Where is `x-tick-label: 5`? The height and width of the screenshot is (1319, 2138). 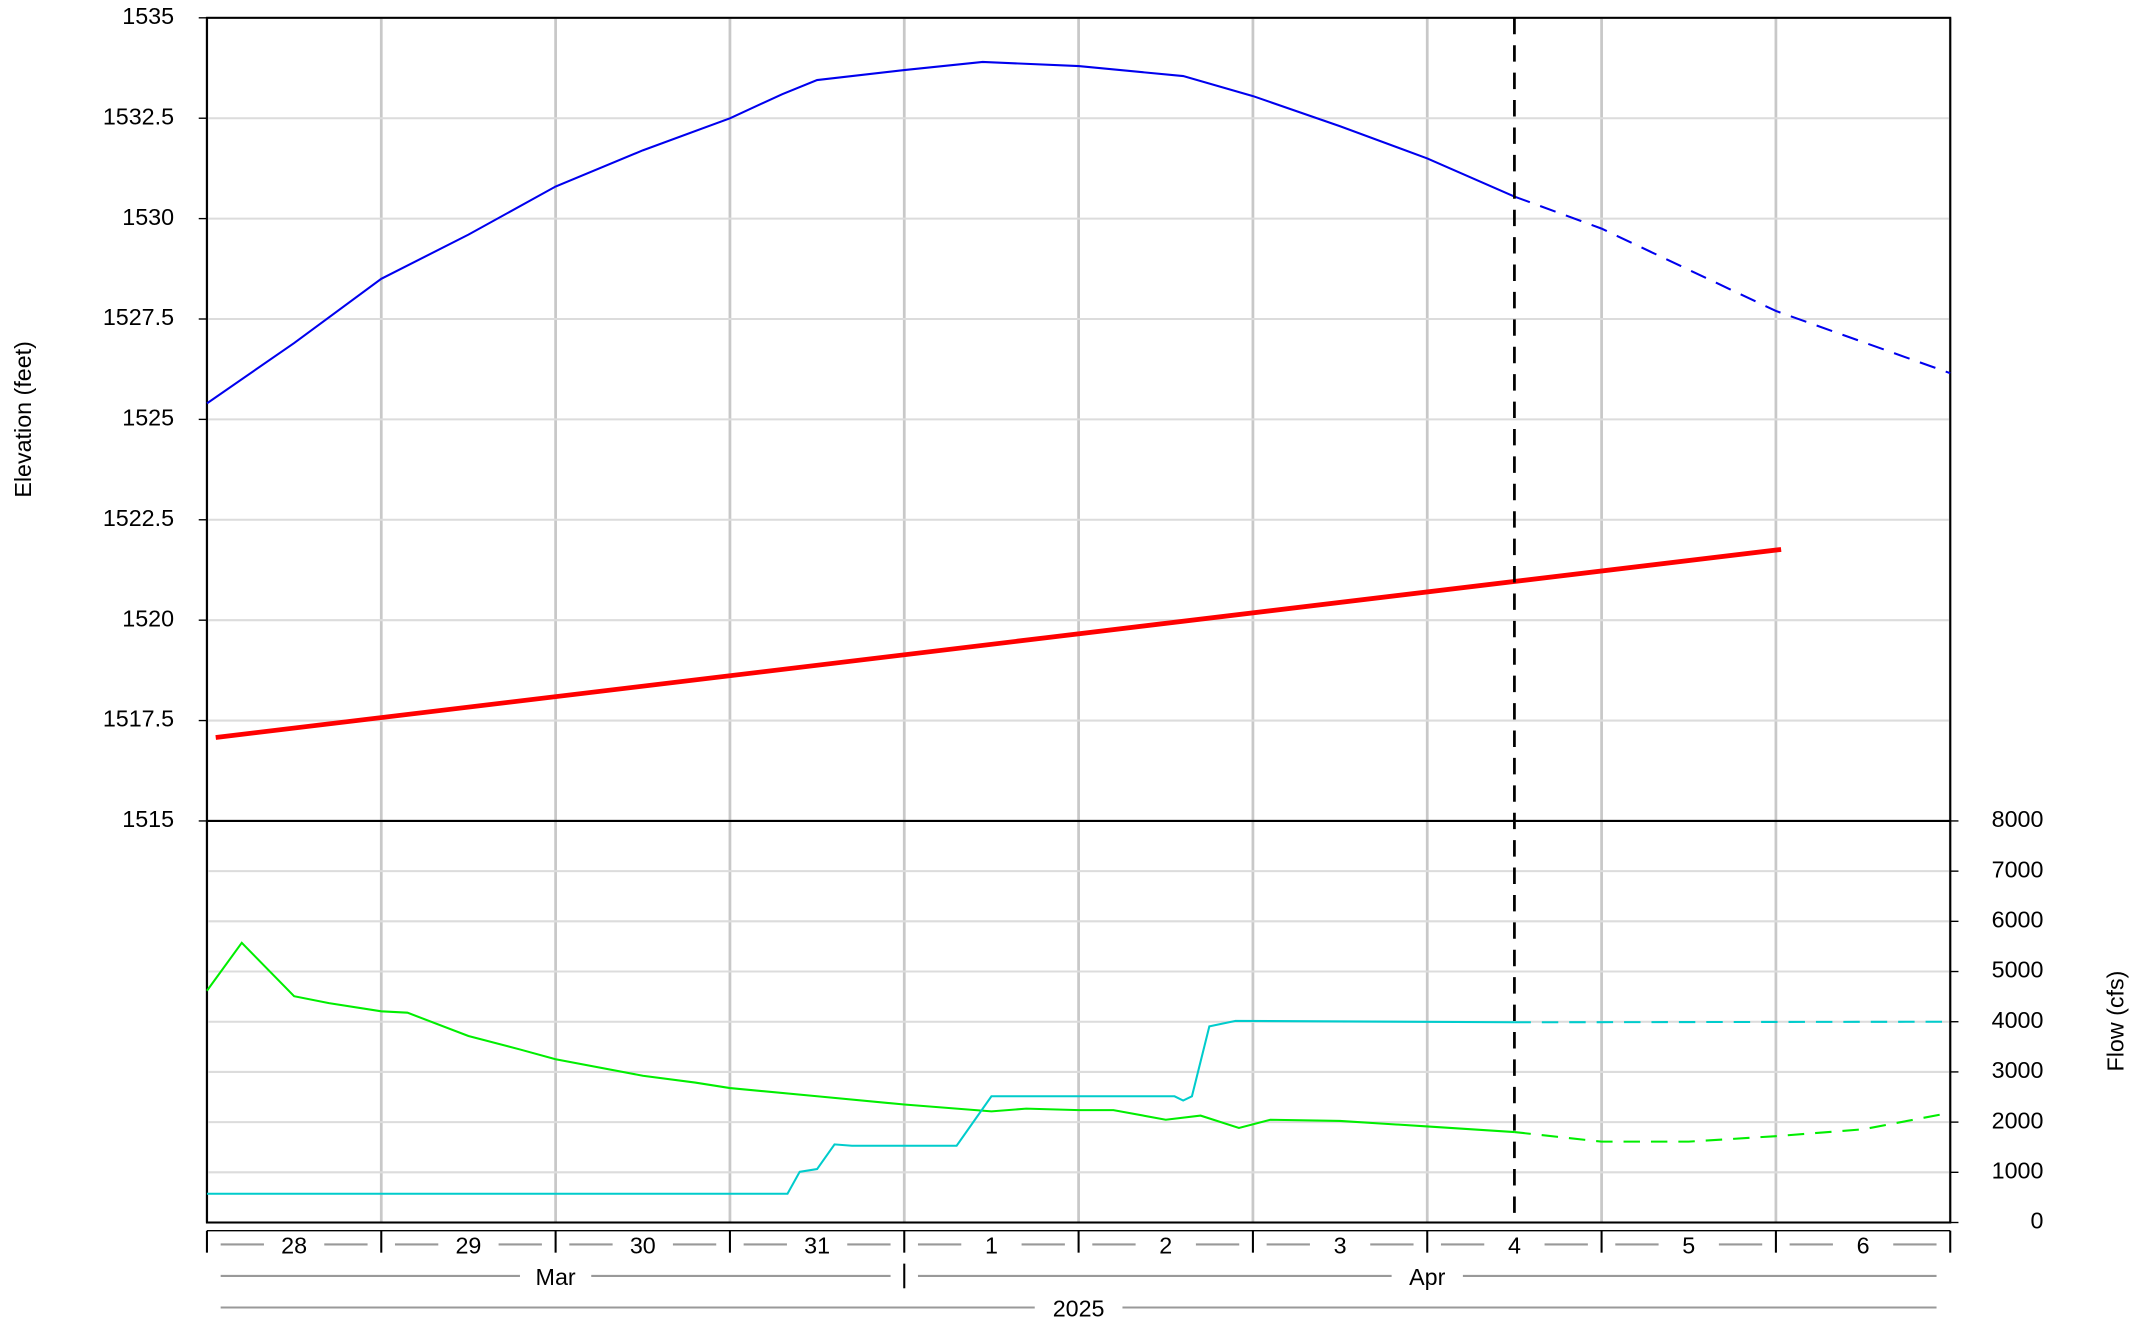
x-tick-label: 5 is located at coordinates (1688, 1245).